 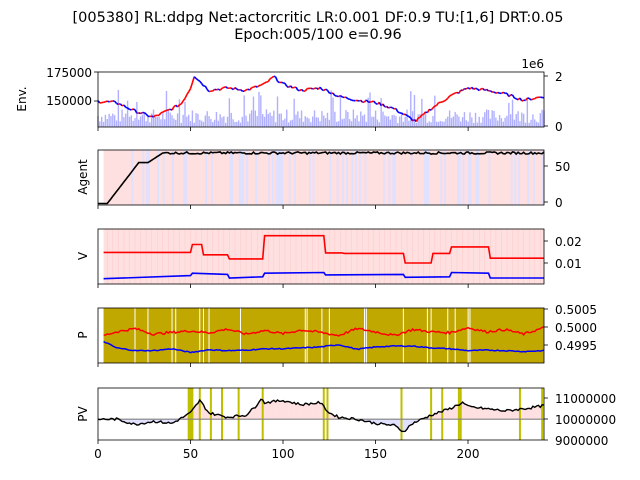 I want to click on v-ytick-0.02: 0.02, so click(x=563, y=242).